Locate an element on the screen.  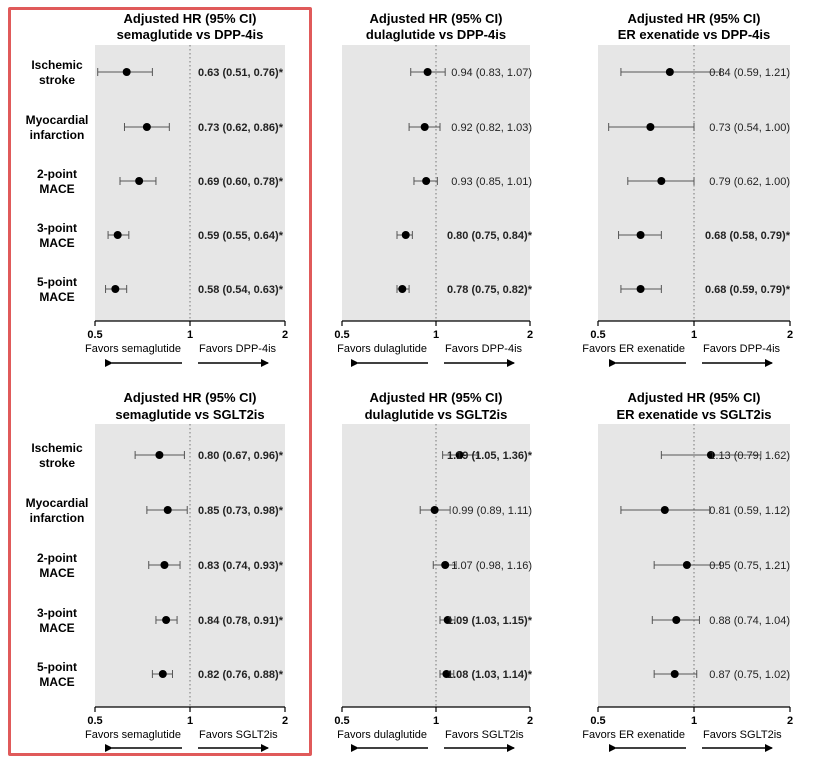
hr-value-label: 0.68 (0.59, 0.79)* is located at coordinates (748, 290).